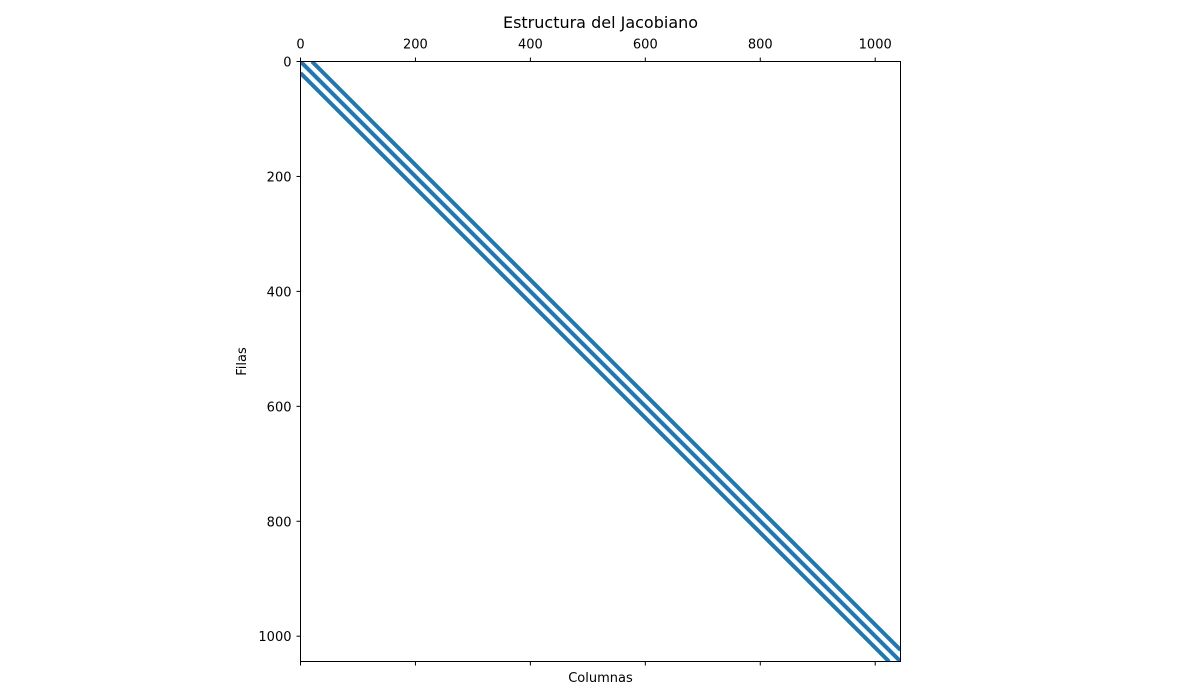 The height and width of the screenshot is (700, 1200). I want to click on y-tick-label-600: 600, so click(279, 407).